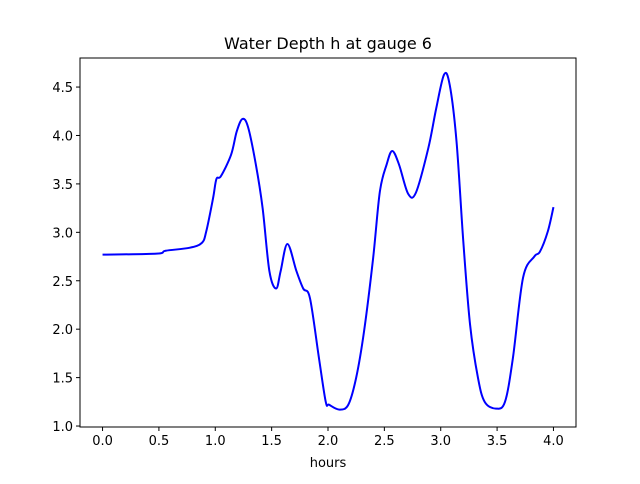 Image resolution: width=640 pixels, height=484 pixels. Describe the element at coordinates (497, 441) in the screenshot. I see `x-tick-label: 3.5` at that location.